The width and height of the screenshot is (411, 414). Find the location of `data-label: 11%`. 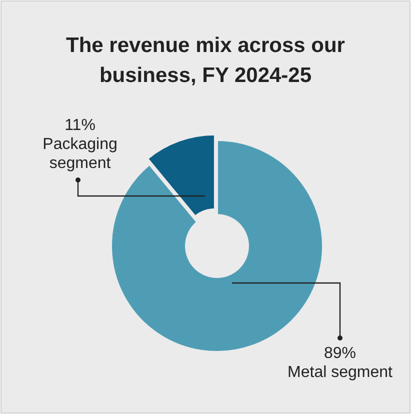

data-label: 11% is located at coordinates (80, 125).